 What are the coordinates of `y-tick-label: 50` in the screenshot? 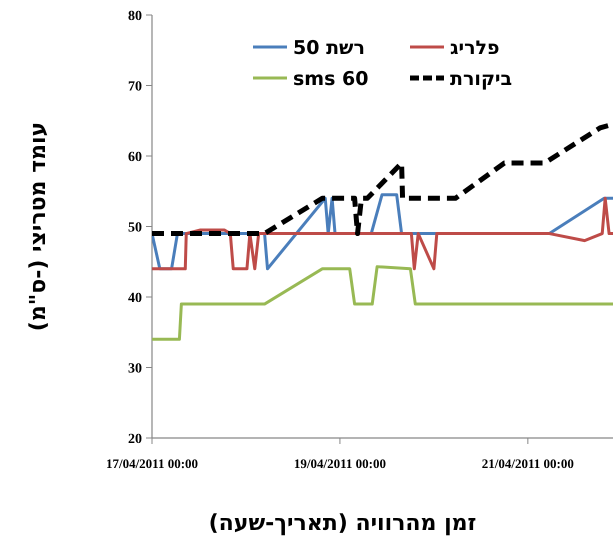 It's located at (135, 228).